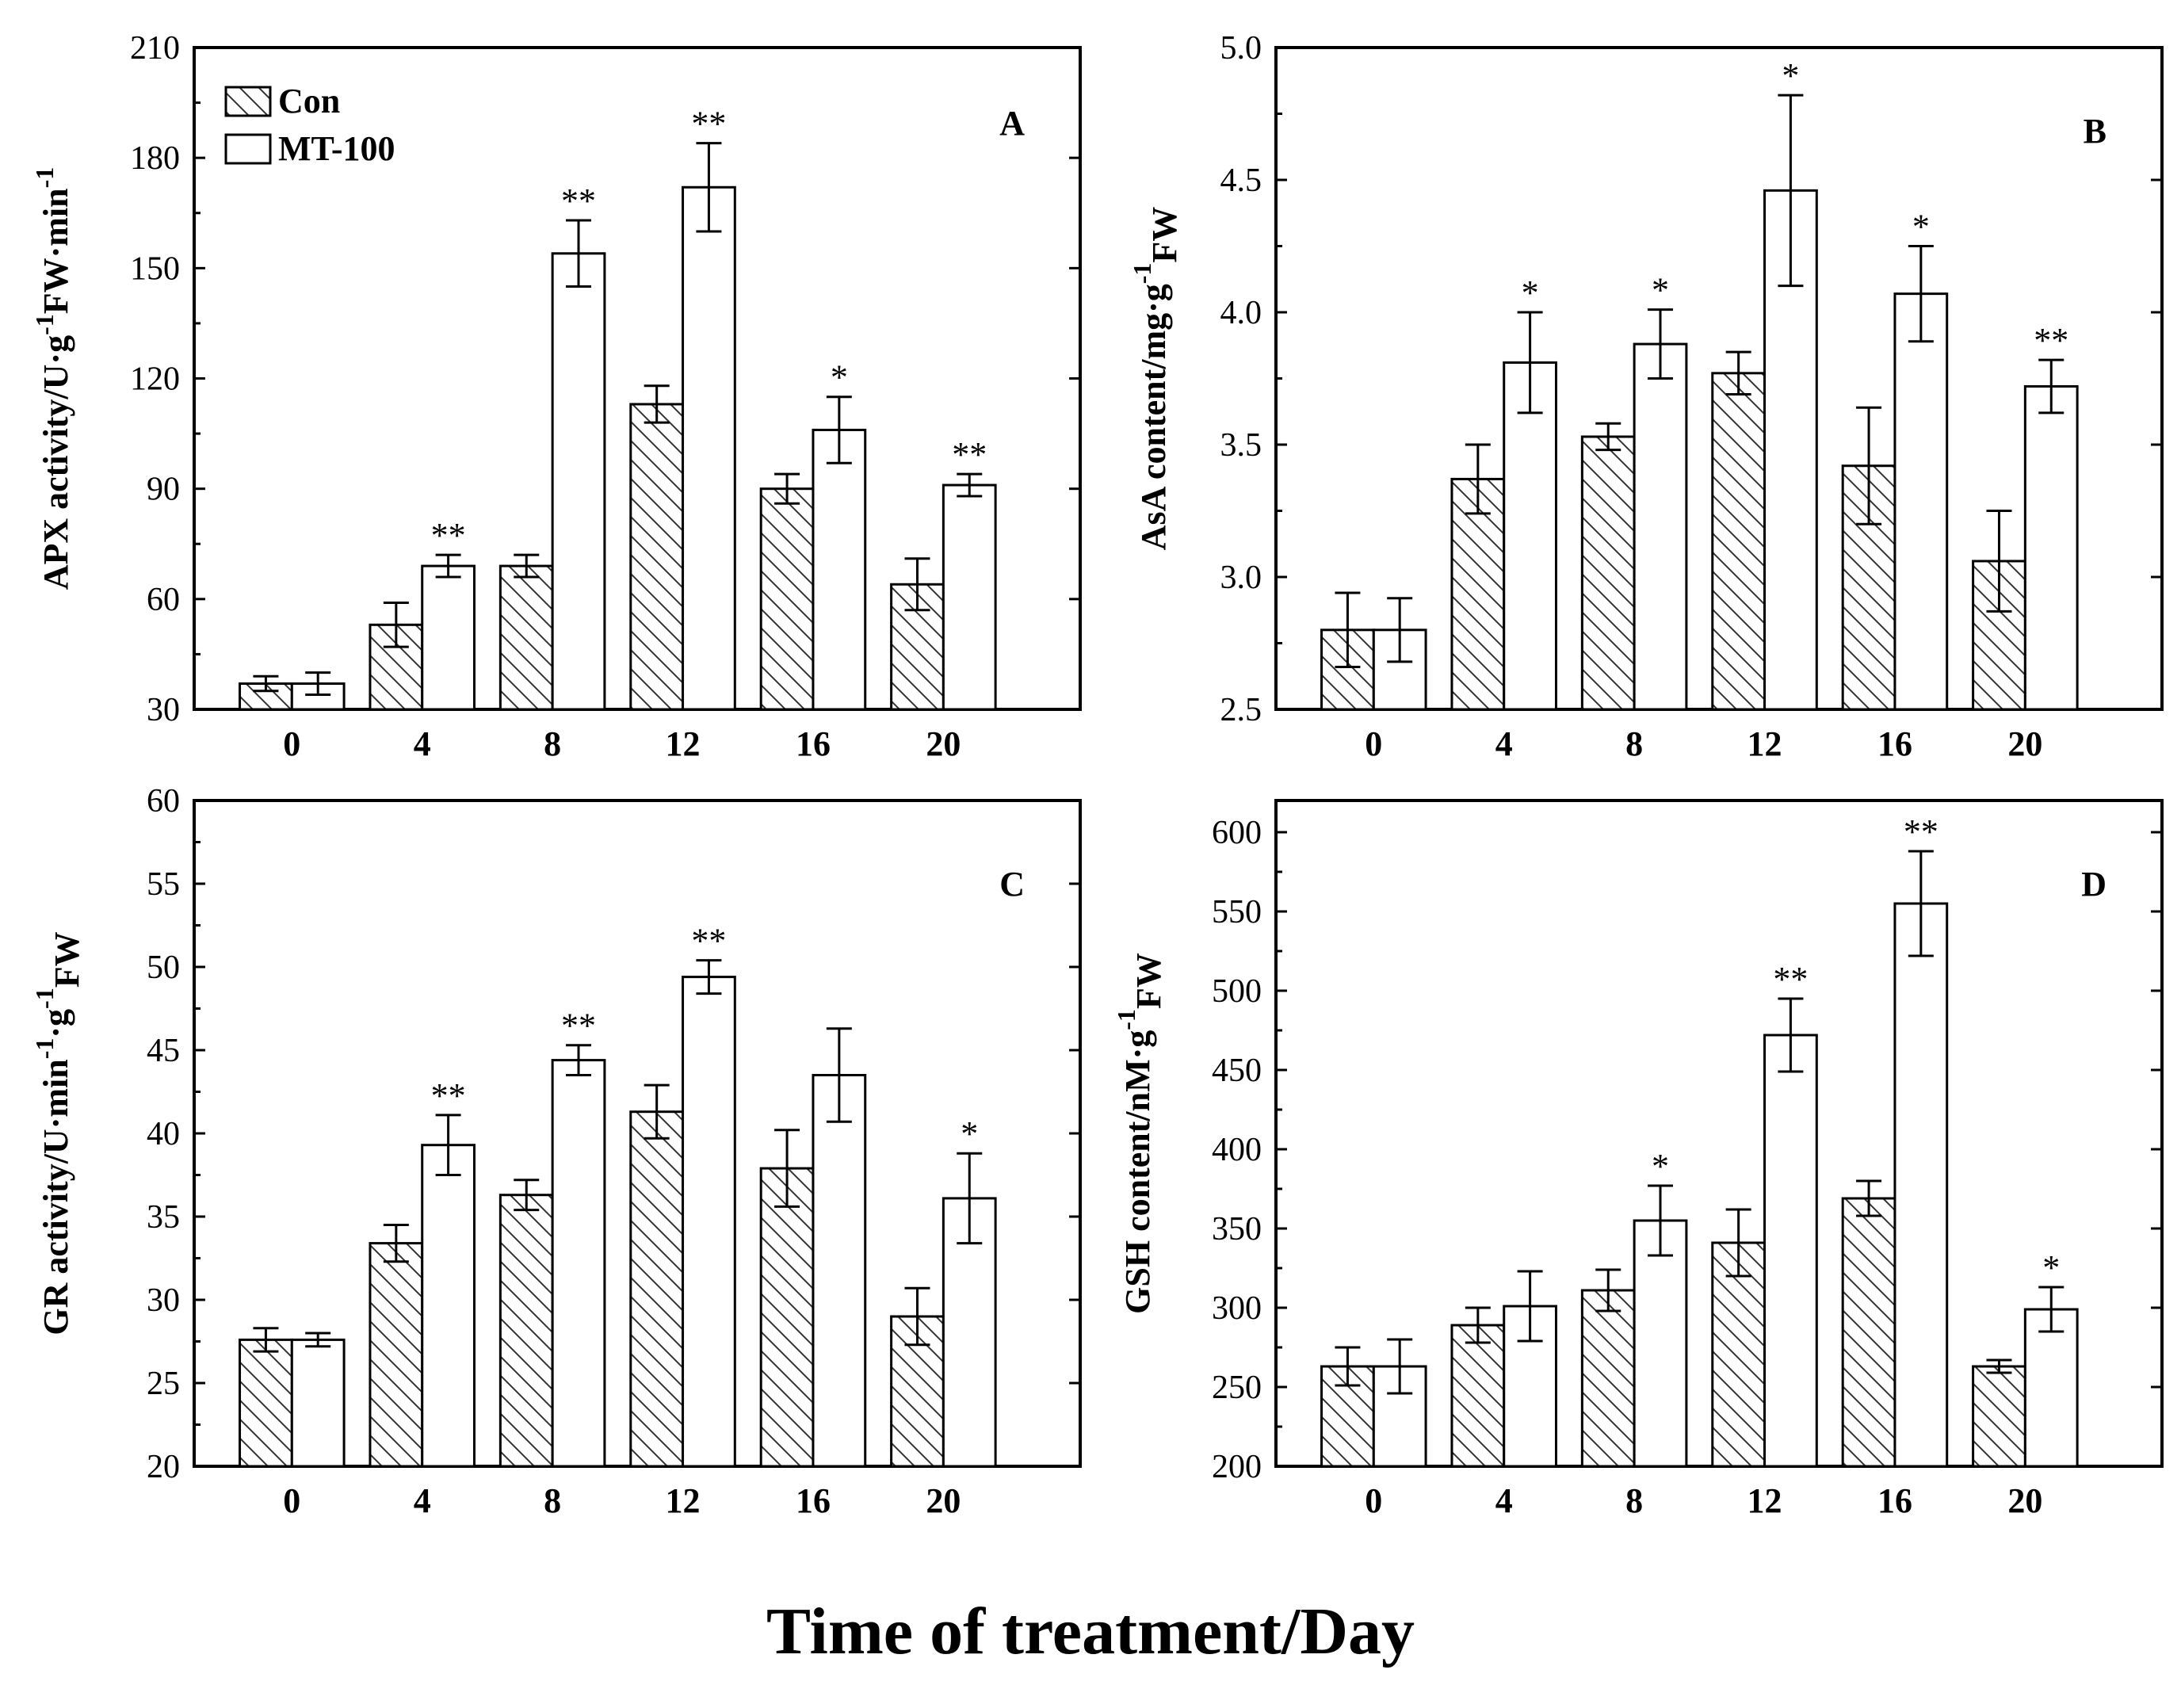 This screenshot has width=2181, height=1708. Describe the element at coordinates (1237, 1388) in the screenshot. I see `y-tick-label: 250` at that location.